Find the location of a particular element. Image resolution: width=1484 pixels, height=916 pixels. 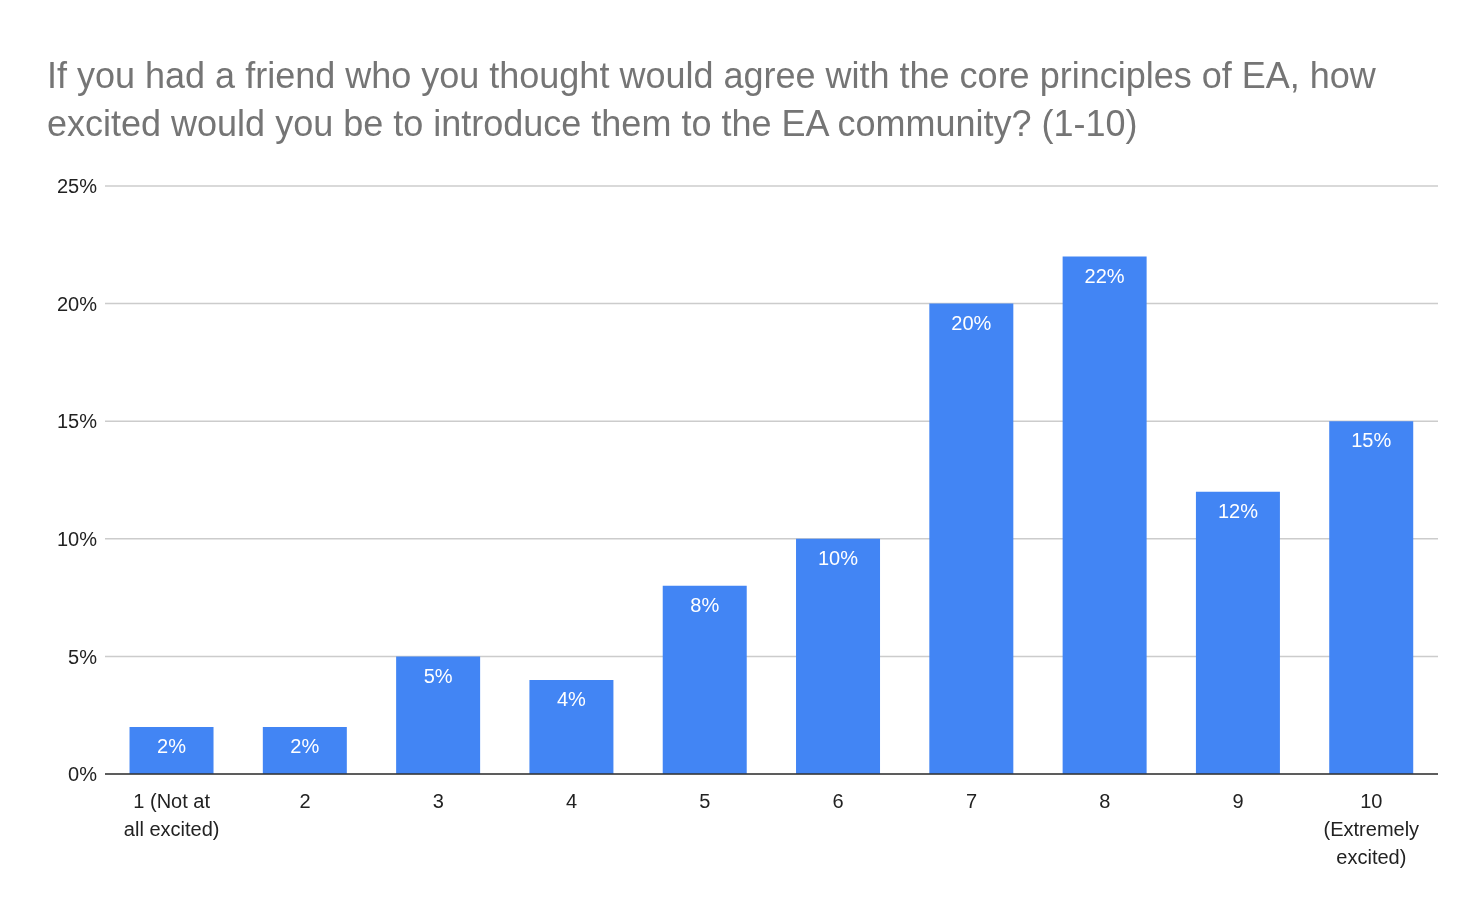

data-label: 4% is located at coordinates (571, 699).